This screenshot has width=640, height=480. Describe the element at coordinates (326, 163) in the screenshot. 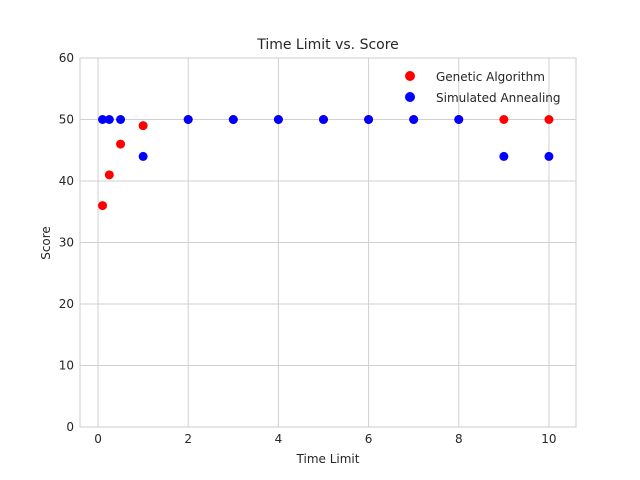

I see `data-points` at that location.